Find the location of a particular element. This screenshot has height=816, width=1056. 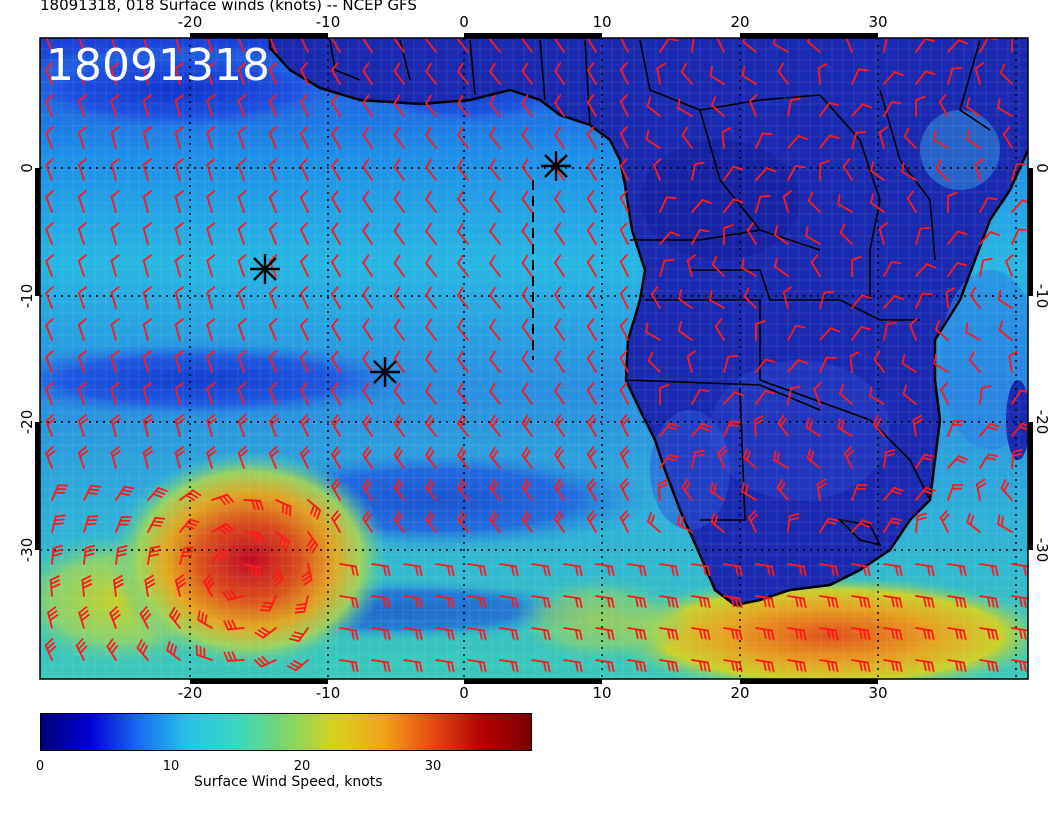

left-lat-label: -30 is located at coordinates (27, 550).